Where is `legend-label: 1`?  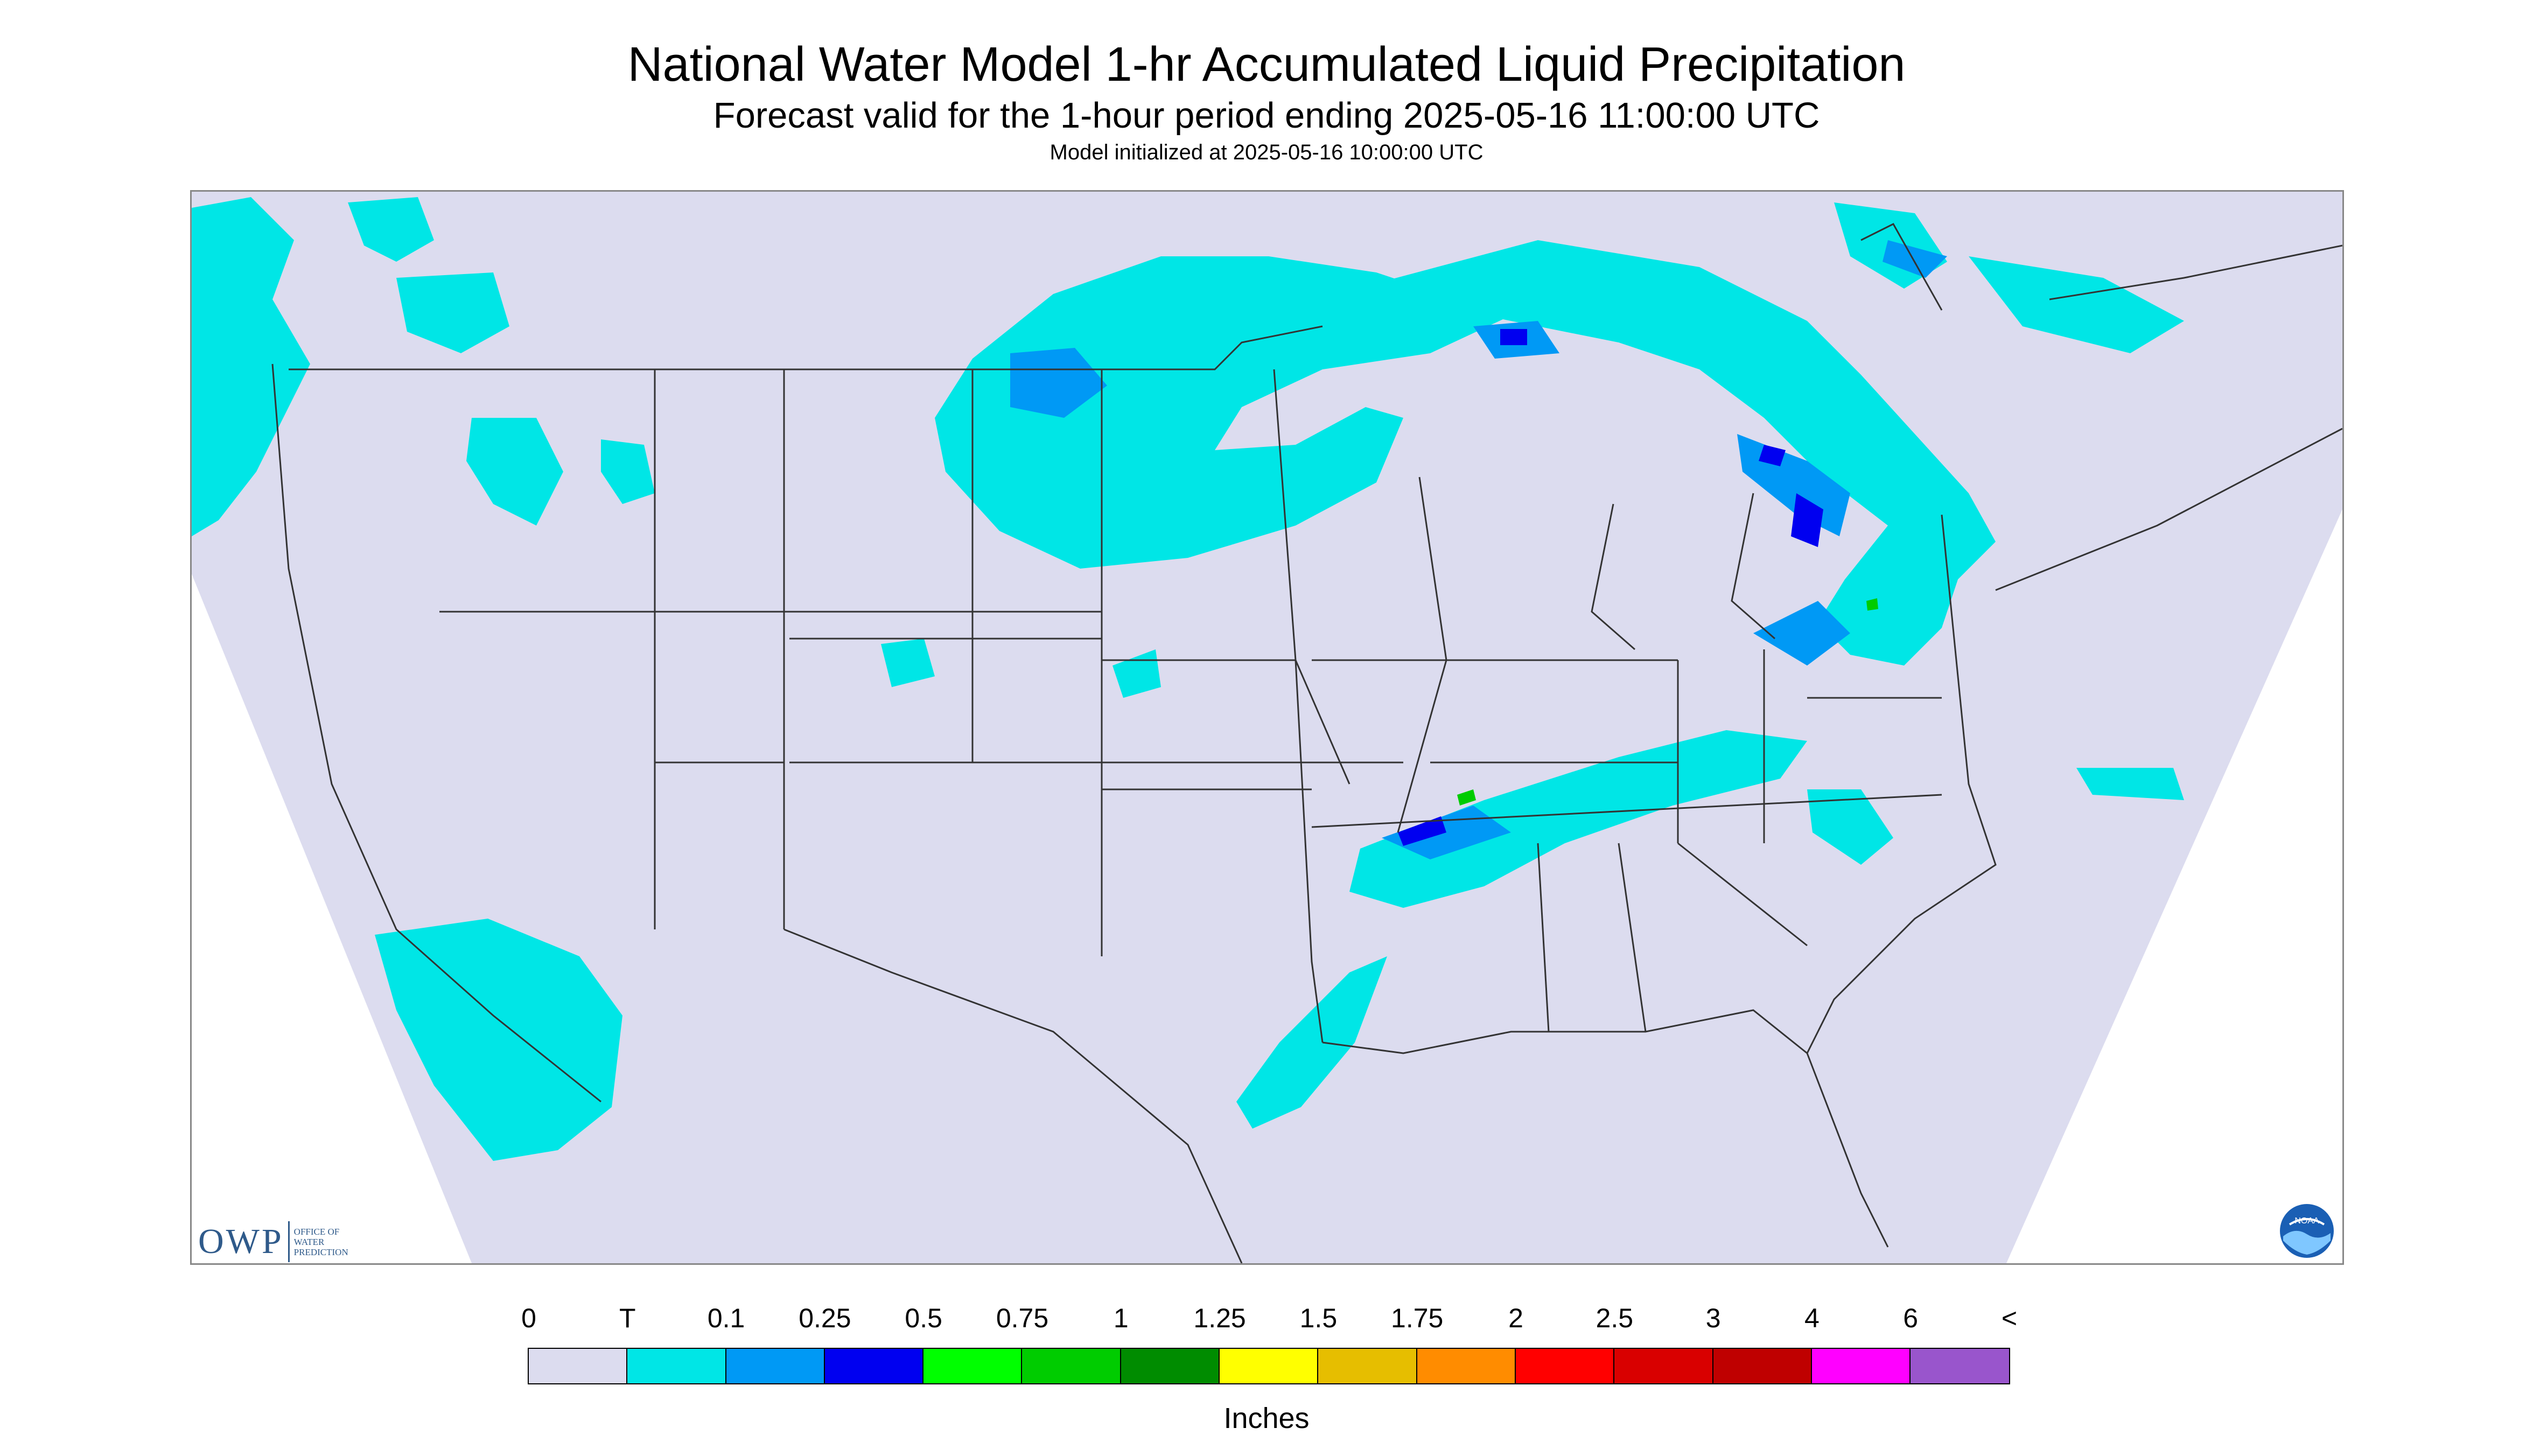
legend-label: 1 is located at coordinates (1121, 1318).